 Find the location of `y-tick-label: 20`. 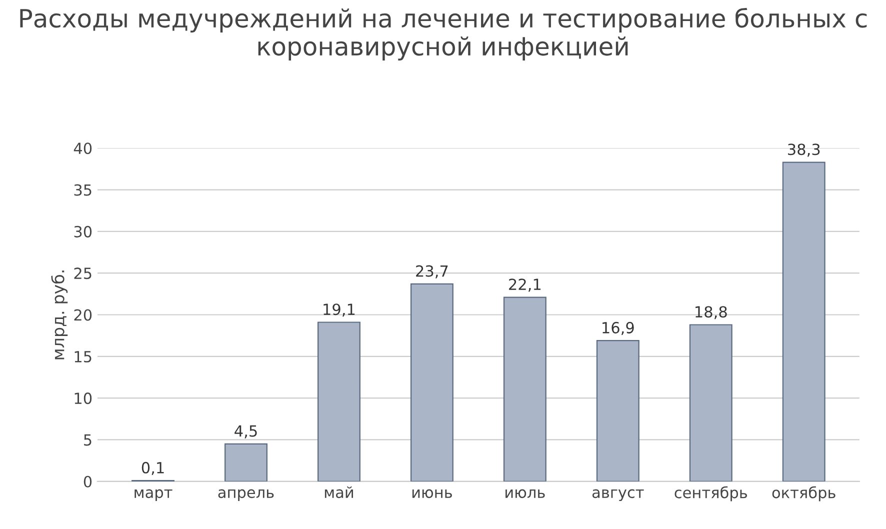

y-tick-label: 20 is located at coordinates (83, 315).